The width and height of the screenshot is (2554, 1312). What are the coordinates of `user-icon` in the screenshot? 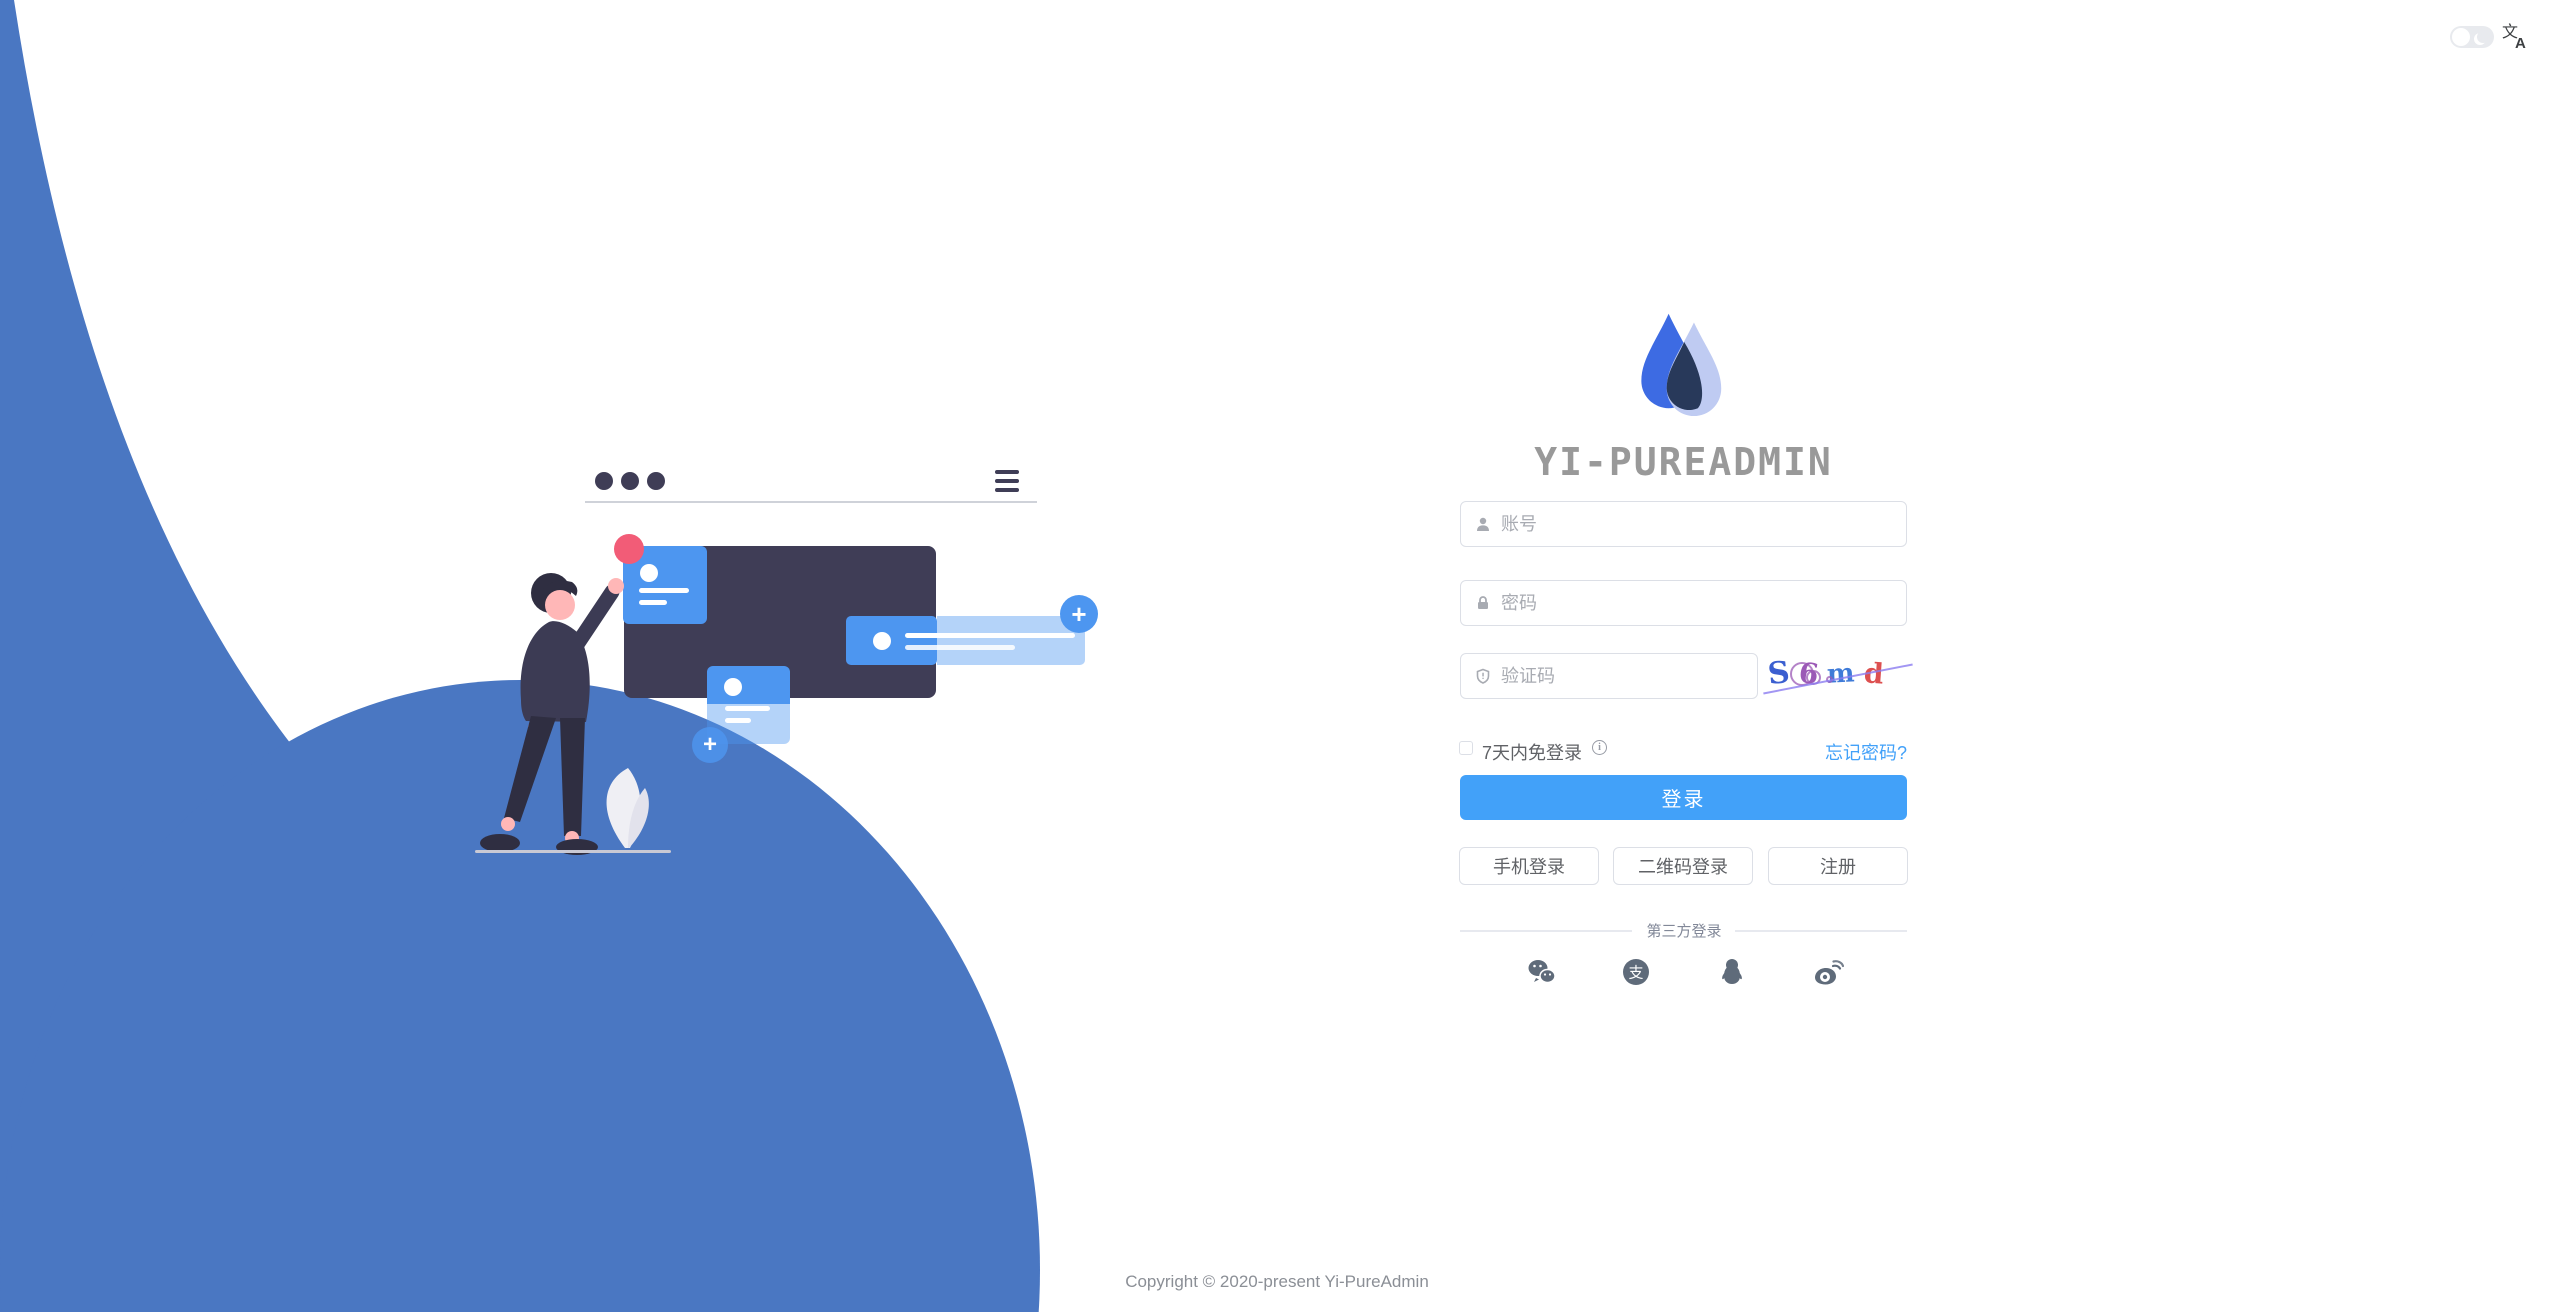 It's located at (1483, 524).